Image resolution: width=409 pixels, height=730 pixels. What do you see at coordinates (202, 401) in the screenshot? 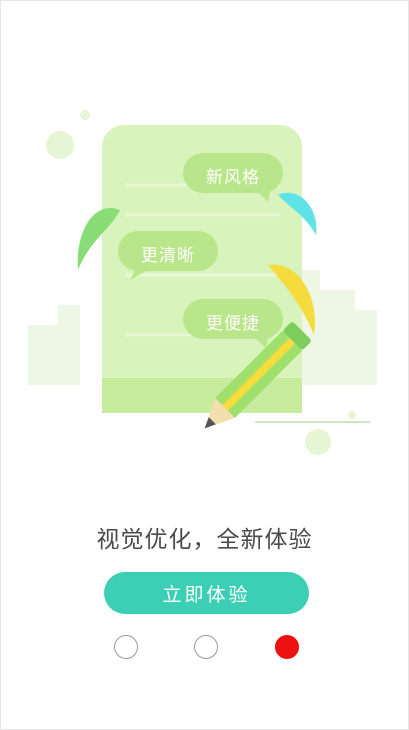
I see `card-footer-round` at bounding box center [202, 401].